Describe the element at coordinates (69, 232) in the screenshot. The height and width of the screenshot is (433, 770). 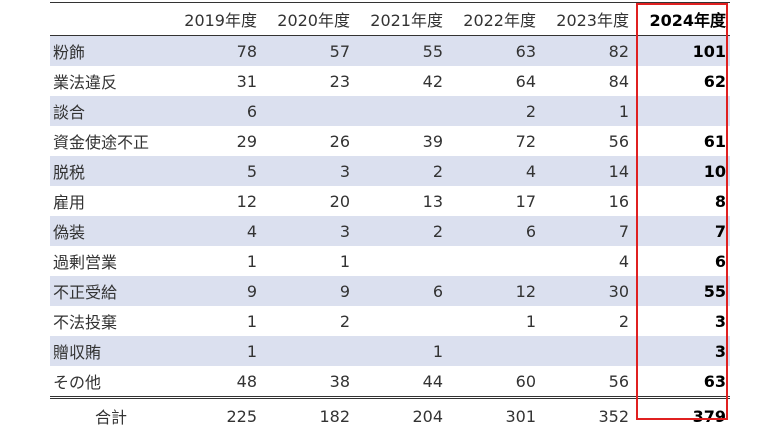
I see `row-label: 偽装` at that location.